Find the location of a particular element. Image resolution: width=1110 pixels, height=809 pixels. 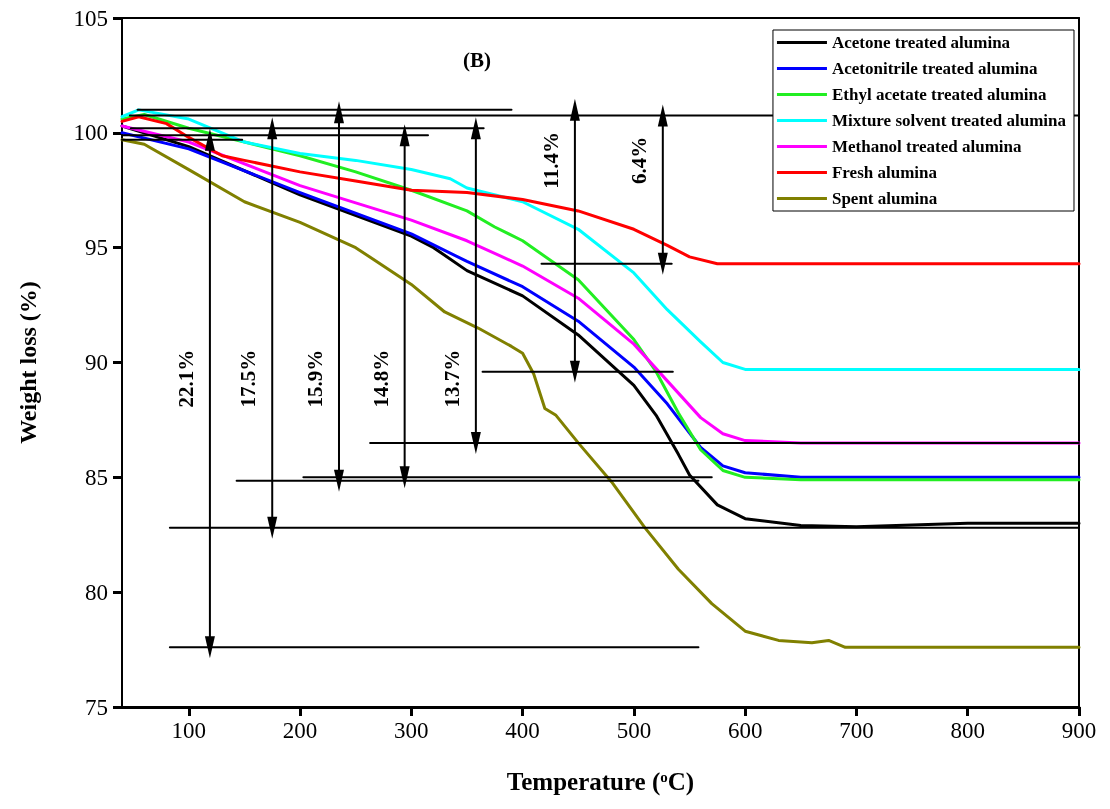

y-tick-label: 95 is located at coordinates (96, 248).